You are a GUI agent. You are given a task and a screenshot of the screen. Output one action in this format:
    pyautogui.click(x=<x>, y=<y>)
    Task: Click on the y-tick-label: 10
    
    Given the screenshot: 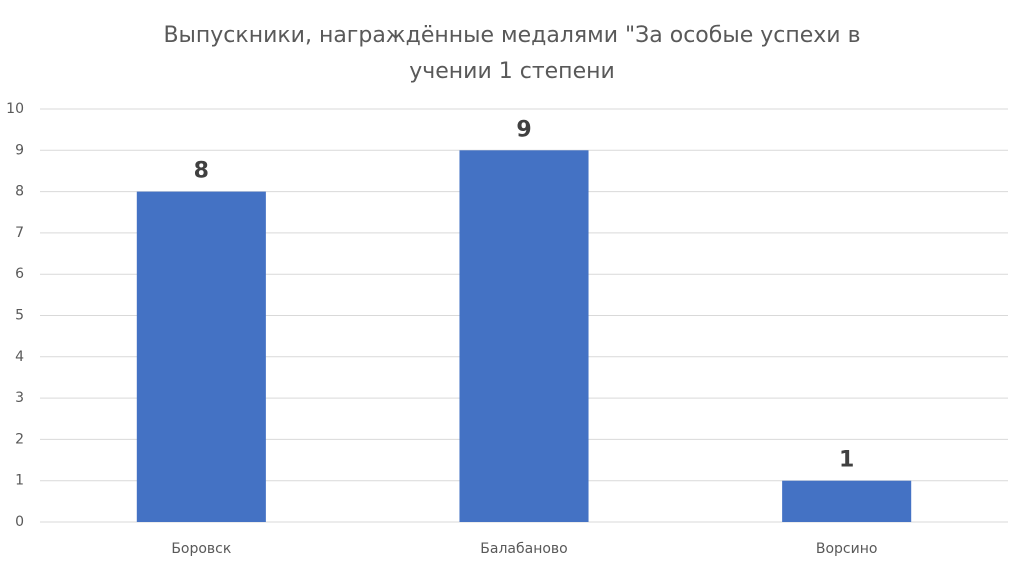 What is the action you would take?
    pyautogui.click(x=15, y=109)
    